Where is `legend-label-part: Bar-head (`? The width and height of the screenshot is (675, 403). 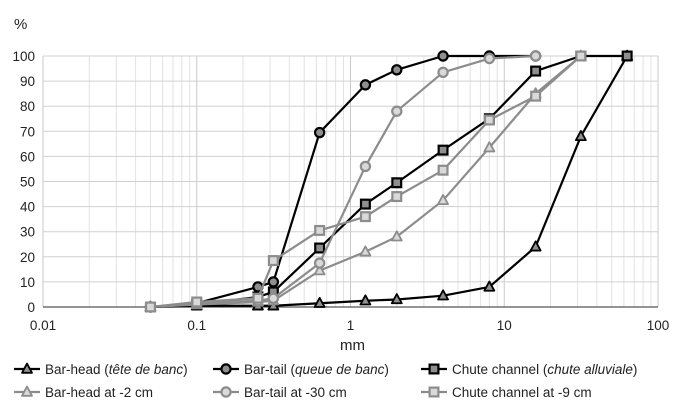 legend-label-part: Bar-head ( is located at coordinates (77, 369).